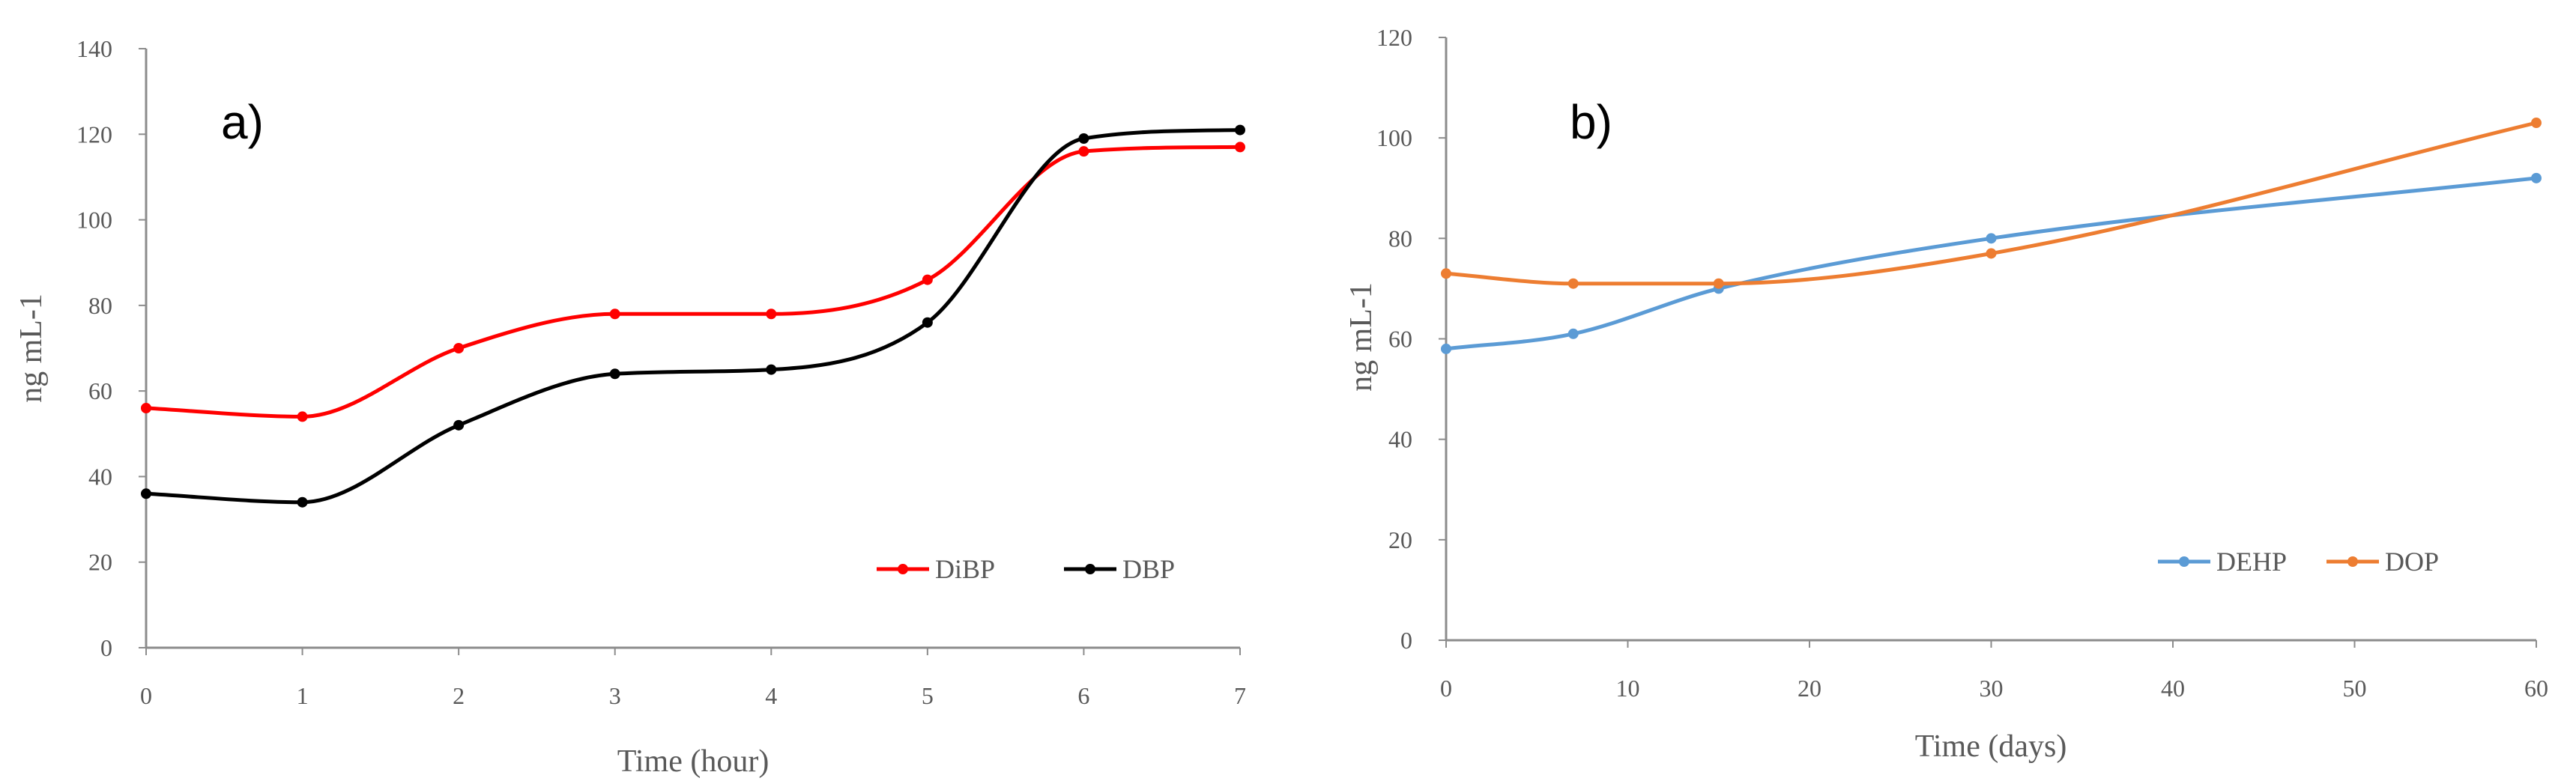 Image resolution: width=2576 pixels, height=784 pixels. I want to click on panel-label: b), so click(1591, 122).